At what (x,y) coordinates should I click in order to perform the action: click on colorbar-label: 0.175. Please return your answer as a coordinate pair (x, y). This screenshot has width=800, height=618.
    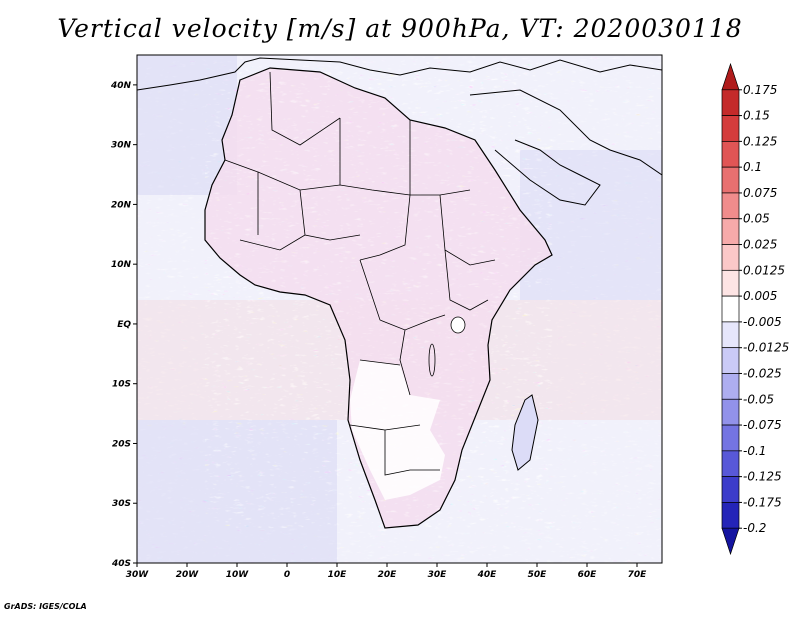
    Looking at the image, I should click on (760, 90).